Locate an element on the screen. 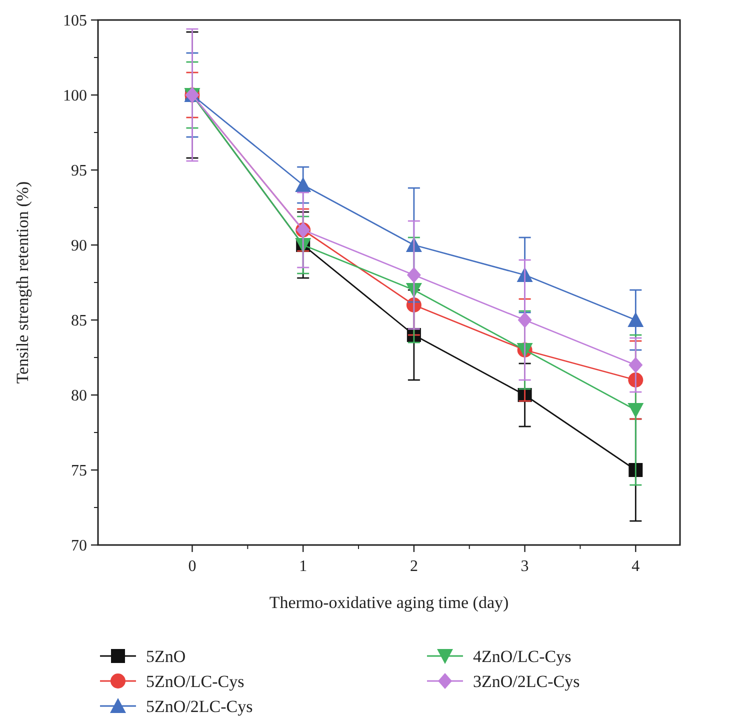  legend-label: 3ZnO/2LC-Cys is located at coordinates (526, 681).